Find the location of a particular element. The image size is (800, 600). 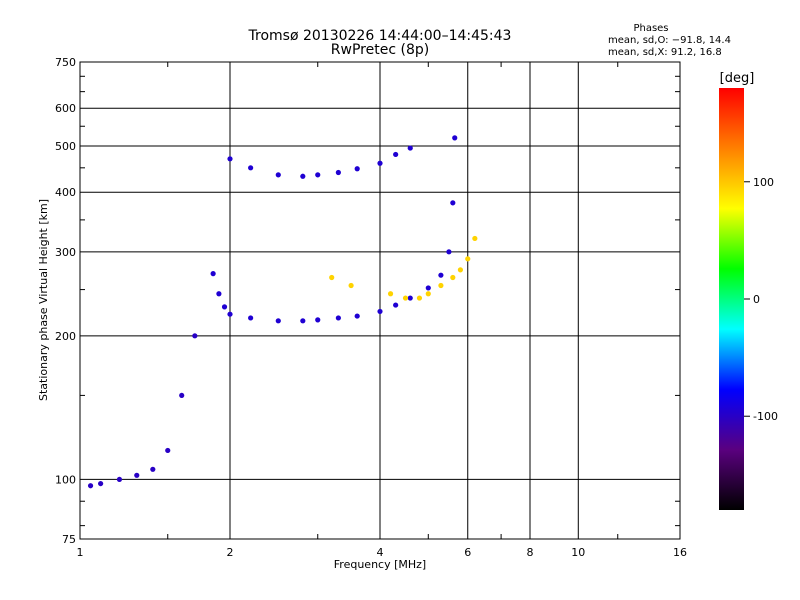

y-tick-label: 750 is located at coordinates (65, 62).